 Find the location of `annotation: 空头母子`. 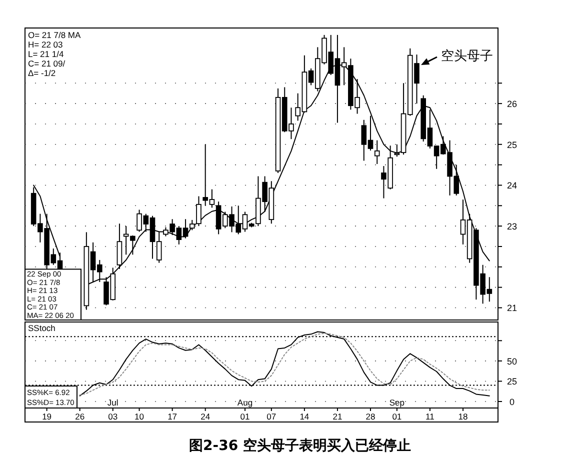

annotation: 空头母子 is located at coordinates (467, 56).